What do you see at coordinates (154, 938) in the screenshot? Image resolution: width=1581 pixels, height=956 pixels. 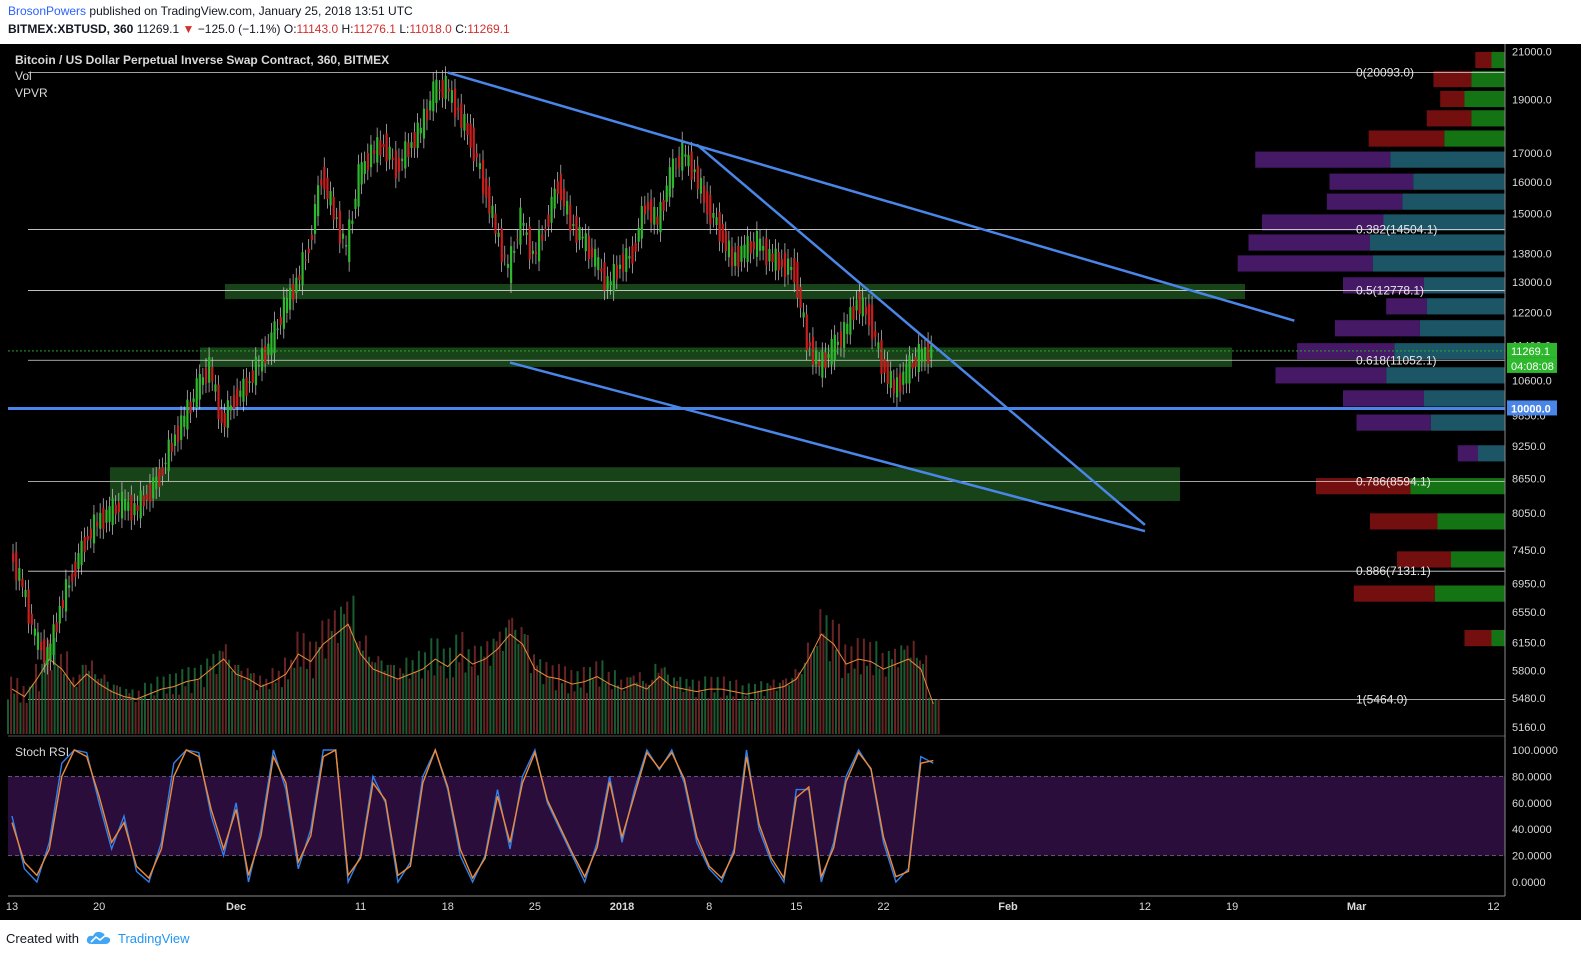 I see `tradingview-link: TradingView` at bounding box center [154, 938].